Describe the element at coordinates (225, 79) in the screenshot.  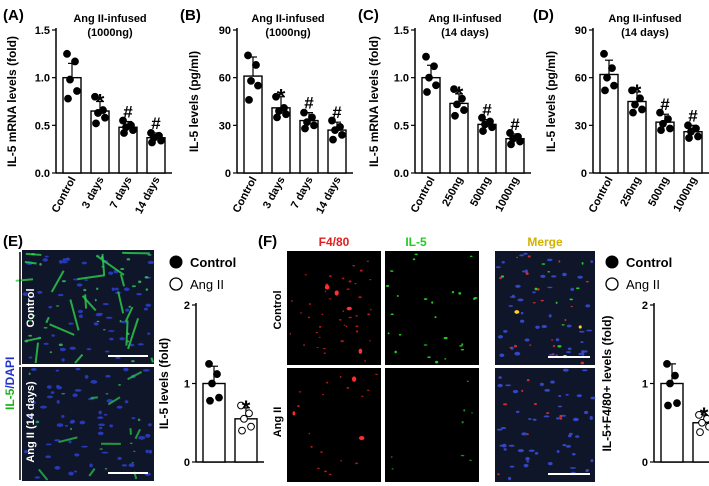
I see `y-tick-label: 60` at that location.